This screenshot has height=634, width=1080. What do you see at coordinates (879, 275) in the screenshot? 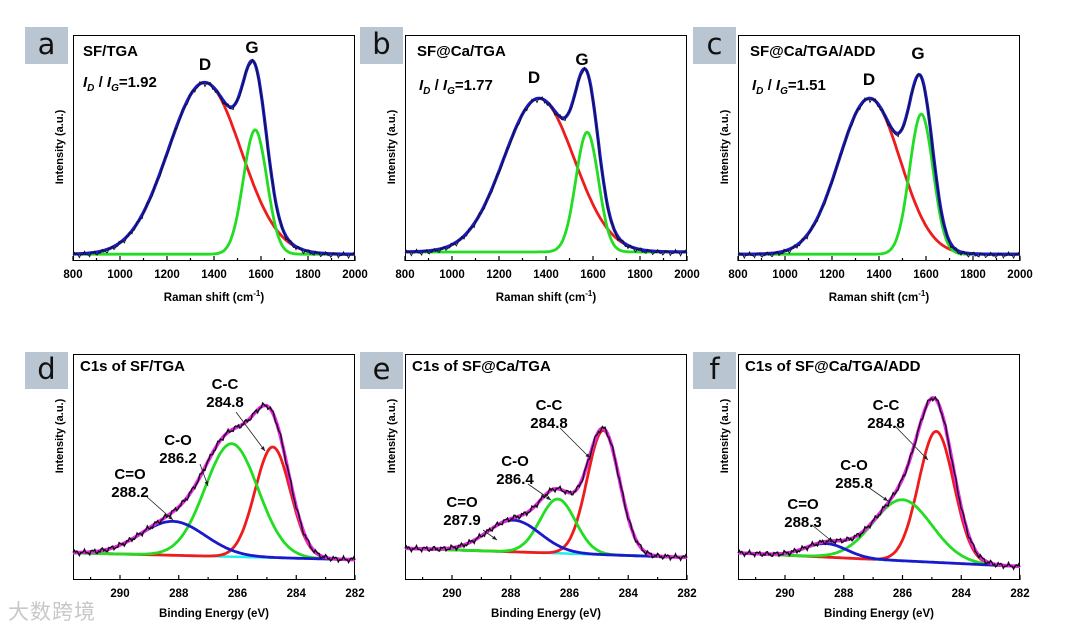
I see `x-tick-label: 1400` at bounding box center [879, 275].